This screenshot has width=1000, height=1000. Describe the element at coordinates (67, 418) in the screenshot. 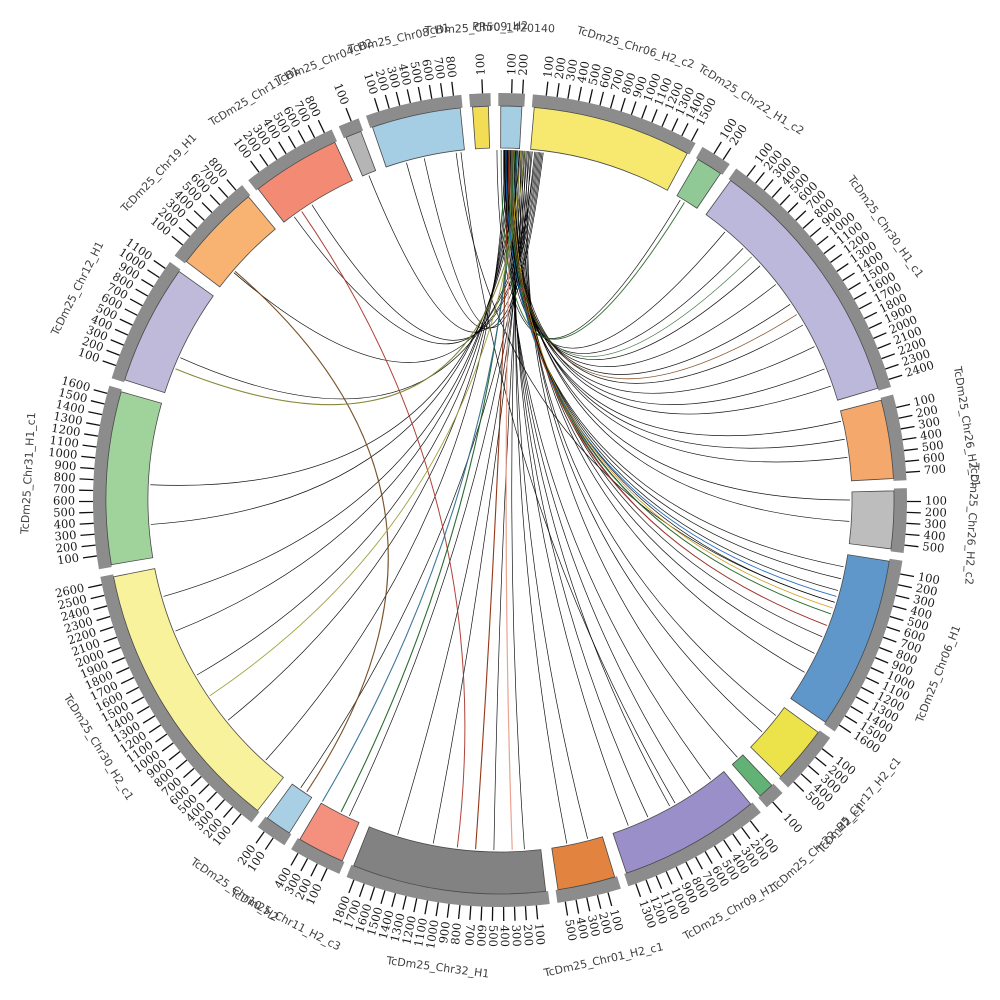

I see `tick-label: 1300` at that location.